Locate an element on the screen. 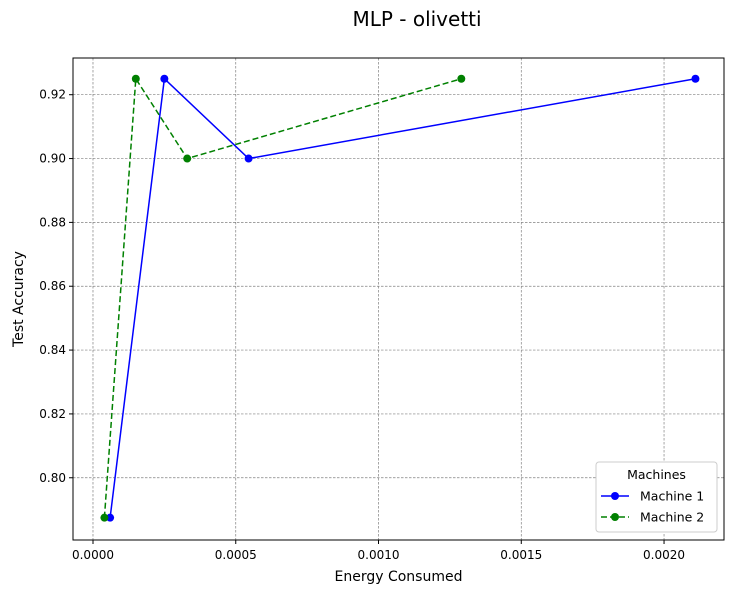 The width and height of the screenshot is (734, 595). y-tick-label: 0.90 is located at coordinates (52, 159).